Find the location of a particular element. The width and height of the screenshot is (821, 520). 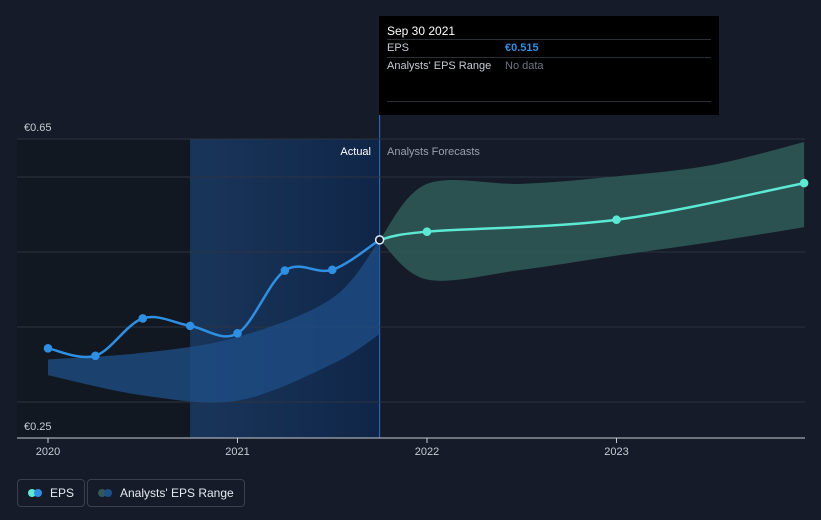

actual-eps-range-band is located at coordinates (214, 321).